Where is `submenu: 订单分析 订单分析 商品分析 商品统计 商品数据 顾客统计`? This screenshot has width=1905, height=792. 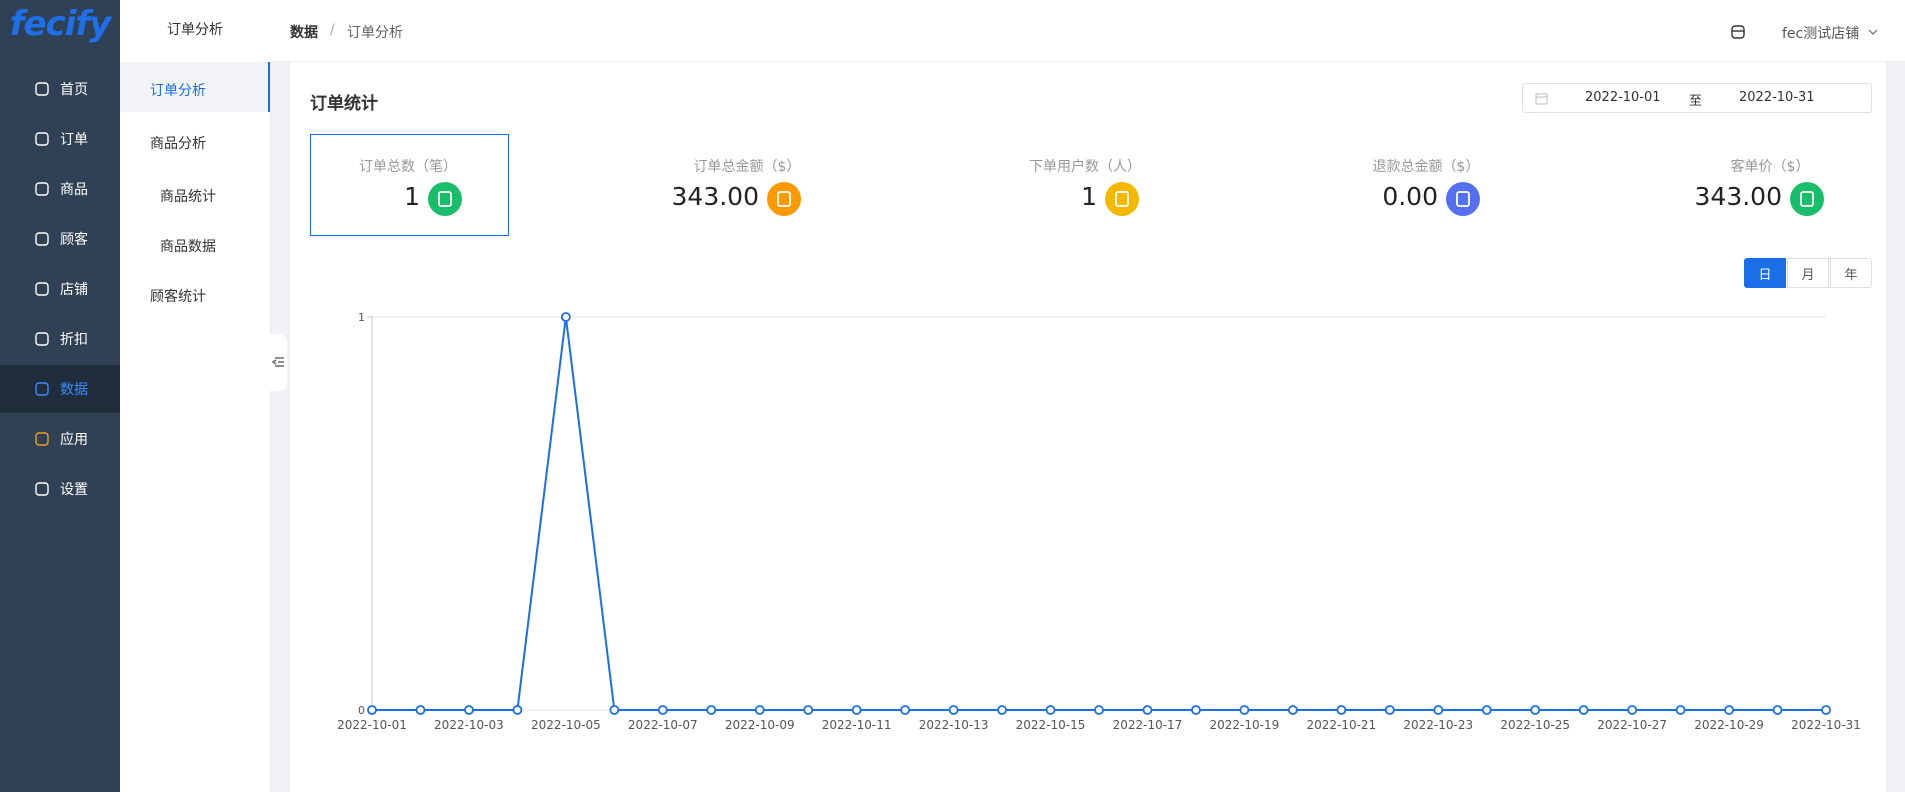
submenu: 订单分析 订单分析 商品分析 商品统计 商品数据 顾客统计 is located at coordinates (244, 396).